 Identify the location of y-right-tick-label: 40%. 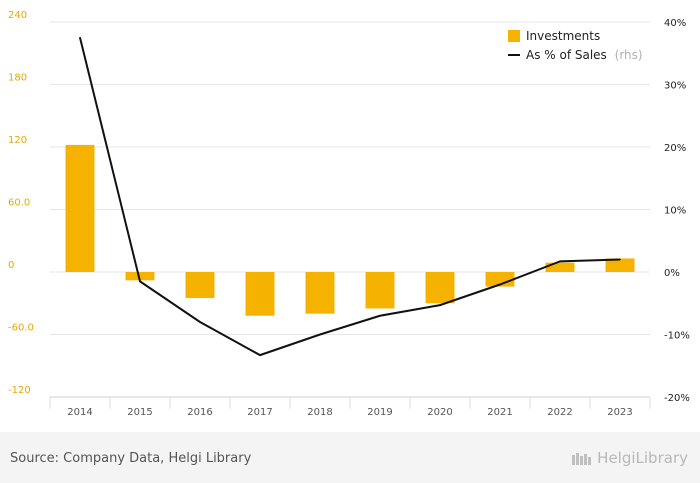
(675, 23).